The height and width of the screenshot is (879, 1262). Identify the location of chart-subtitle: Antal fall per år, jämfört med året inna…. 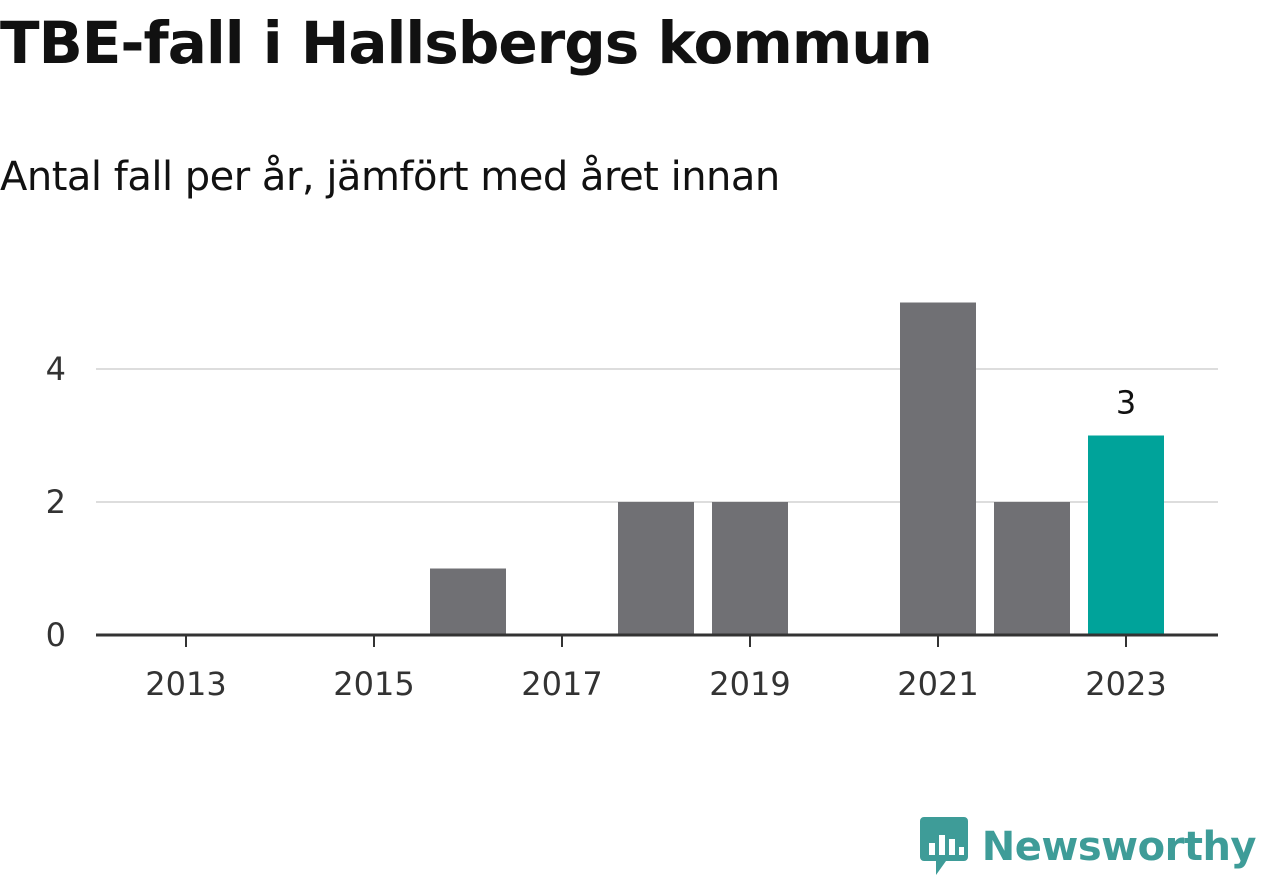
(390, 177).